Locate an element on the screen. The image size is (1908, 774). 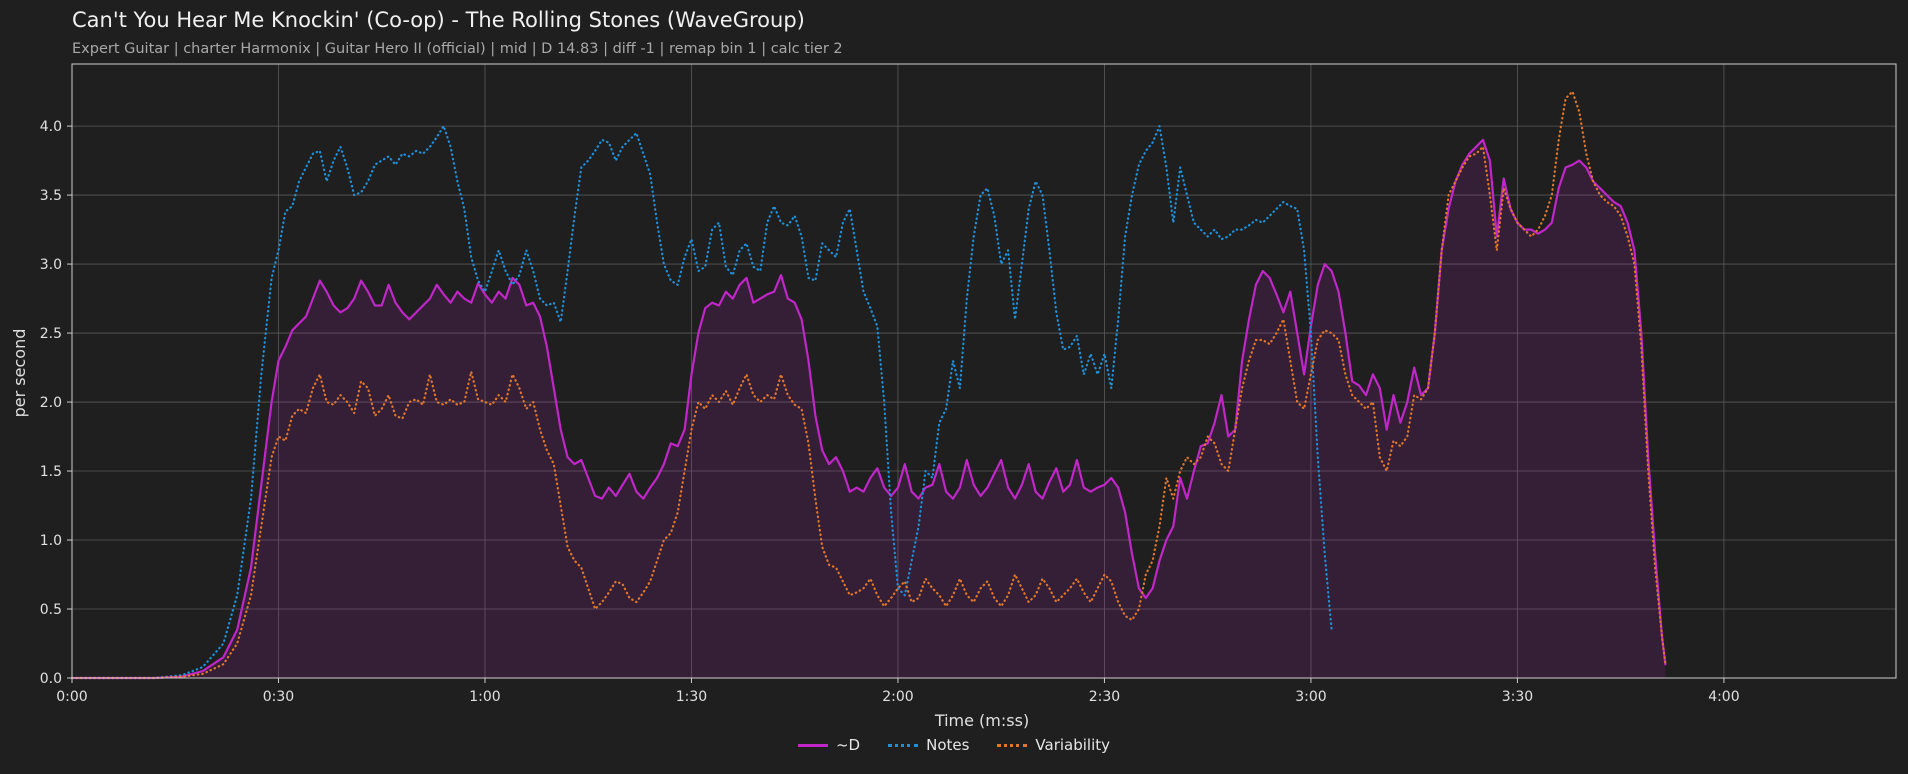
legend-item-notes: Notes is located at coordinates (928, 745).